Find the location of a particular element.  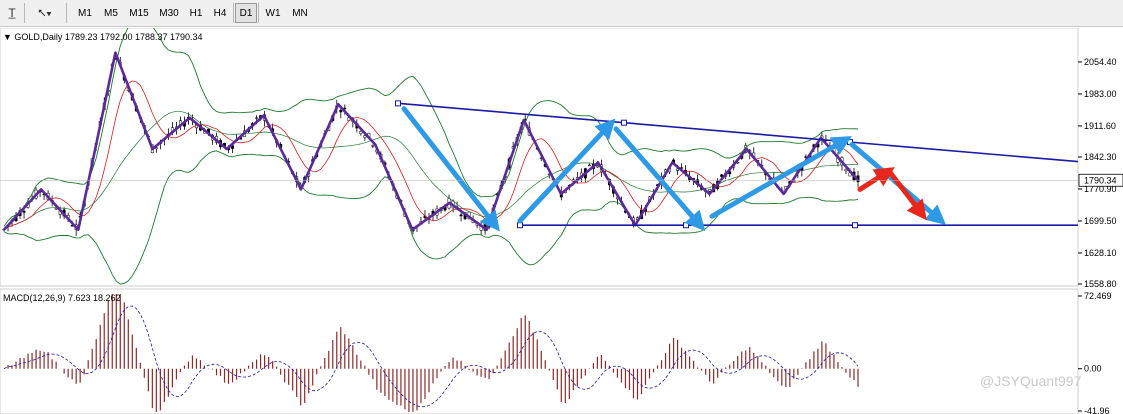

current-price-label: 1790.34 is located at coordinates (1100, 180).